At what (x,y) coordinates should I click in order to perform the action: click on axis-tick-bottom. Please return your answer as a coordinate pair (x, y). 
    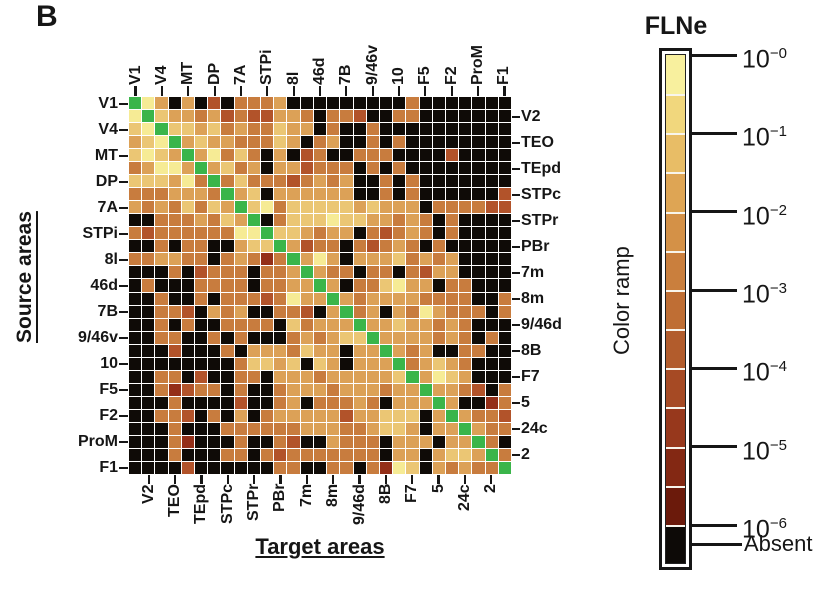
    Looking at the image, I should click on (438, 479).